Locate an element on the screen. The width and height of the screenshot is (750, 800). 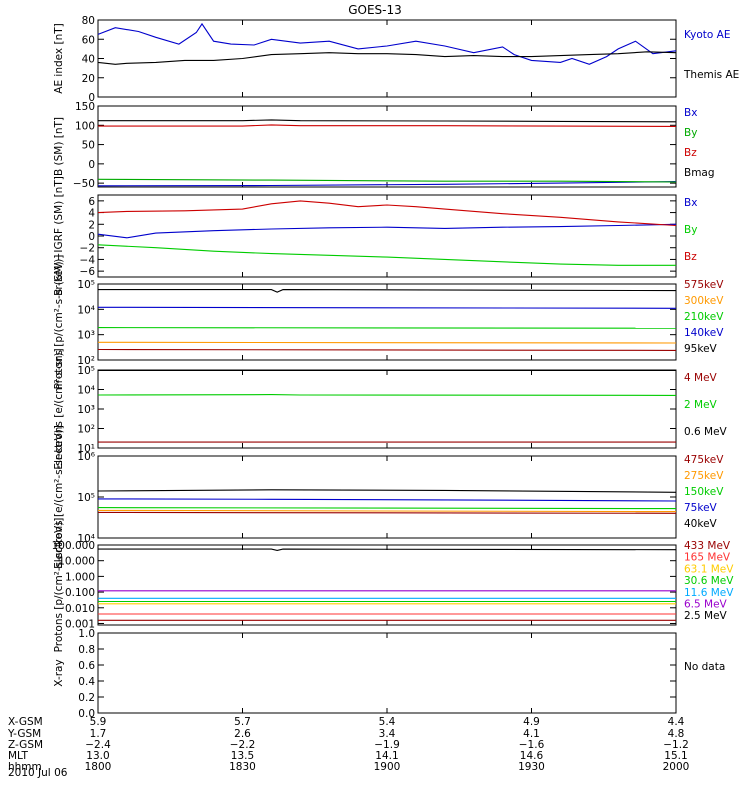
y-tick-label: 0.6 is located at coordinates (86, 666).